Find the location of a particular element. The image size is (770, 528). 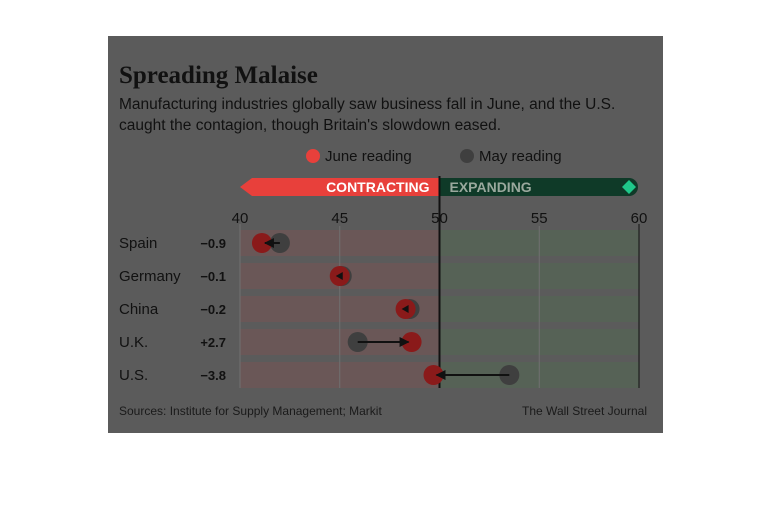

x-tick-label: 55 is located at coordinates (539, 218).